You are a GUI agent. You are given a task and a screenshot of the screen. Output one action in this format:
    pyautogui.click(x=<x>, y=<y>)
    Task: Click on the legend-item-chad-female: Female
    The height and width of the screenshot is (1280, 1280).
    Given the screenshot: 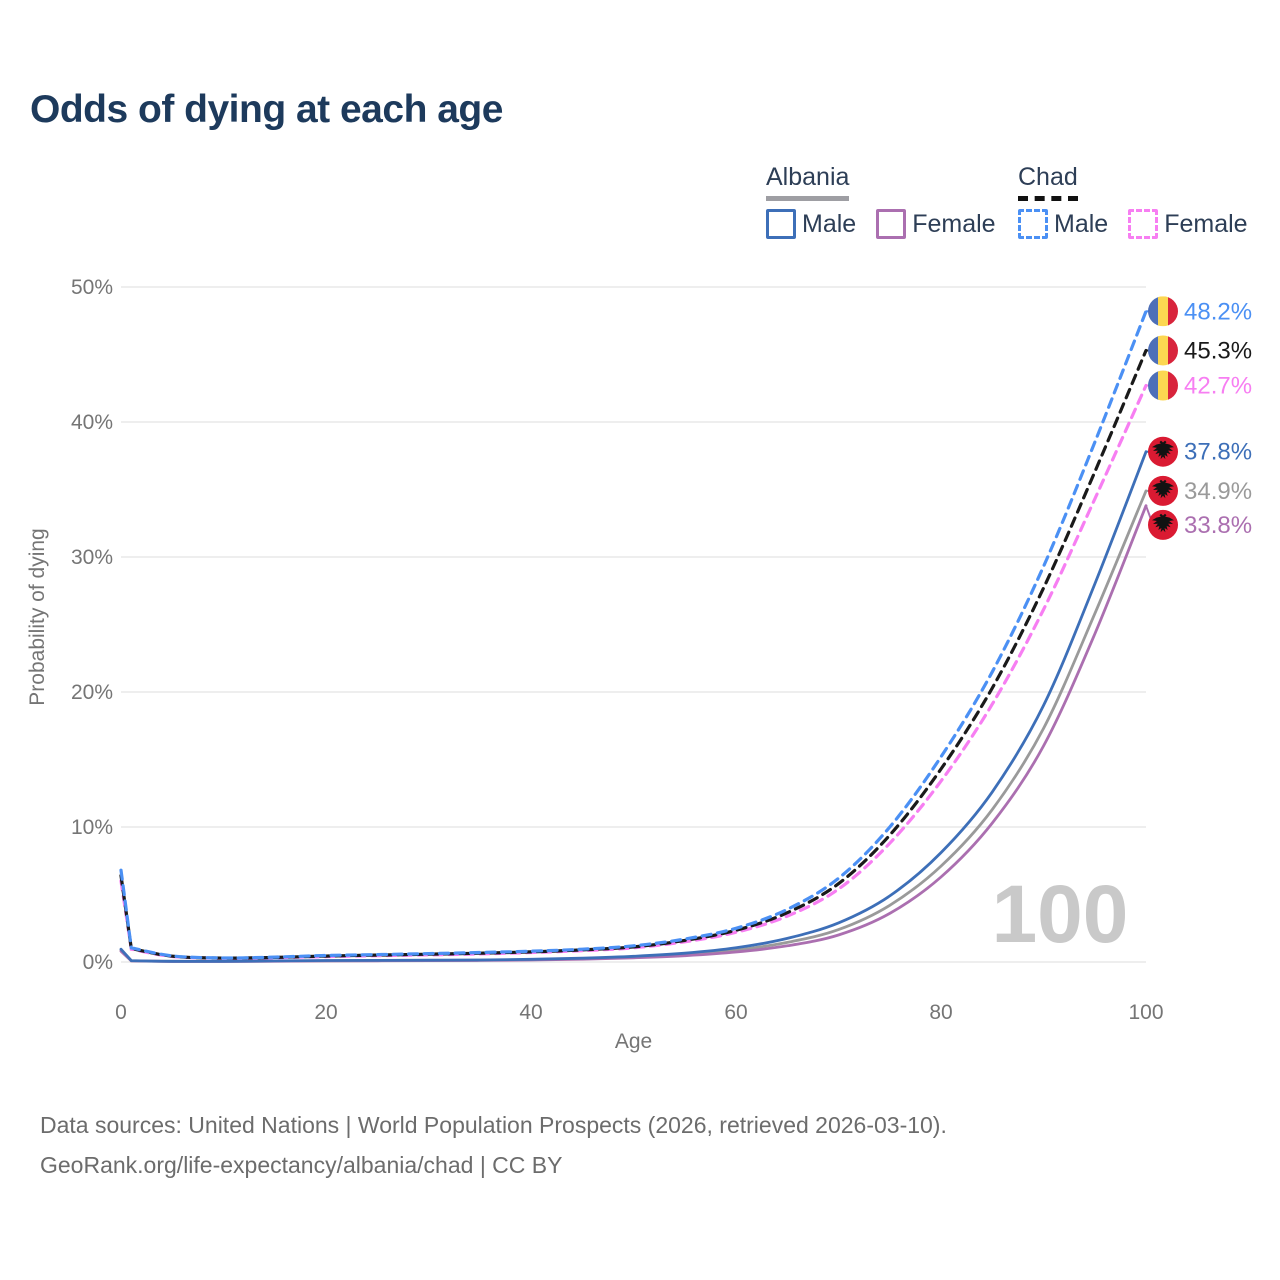 What is the action you would take?
    pyautogui.click(x=1188, y=224)
    